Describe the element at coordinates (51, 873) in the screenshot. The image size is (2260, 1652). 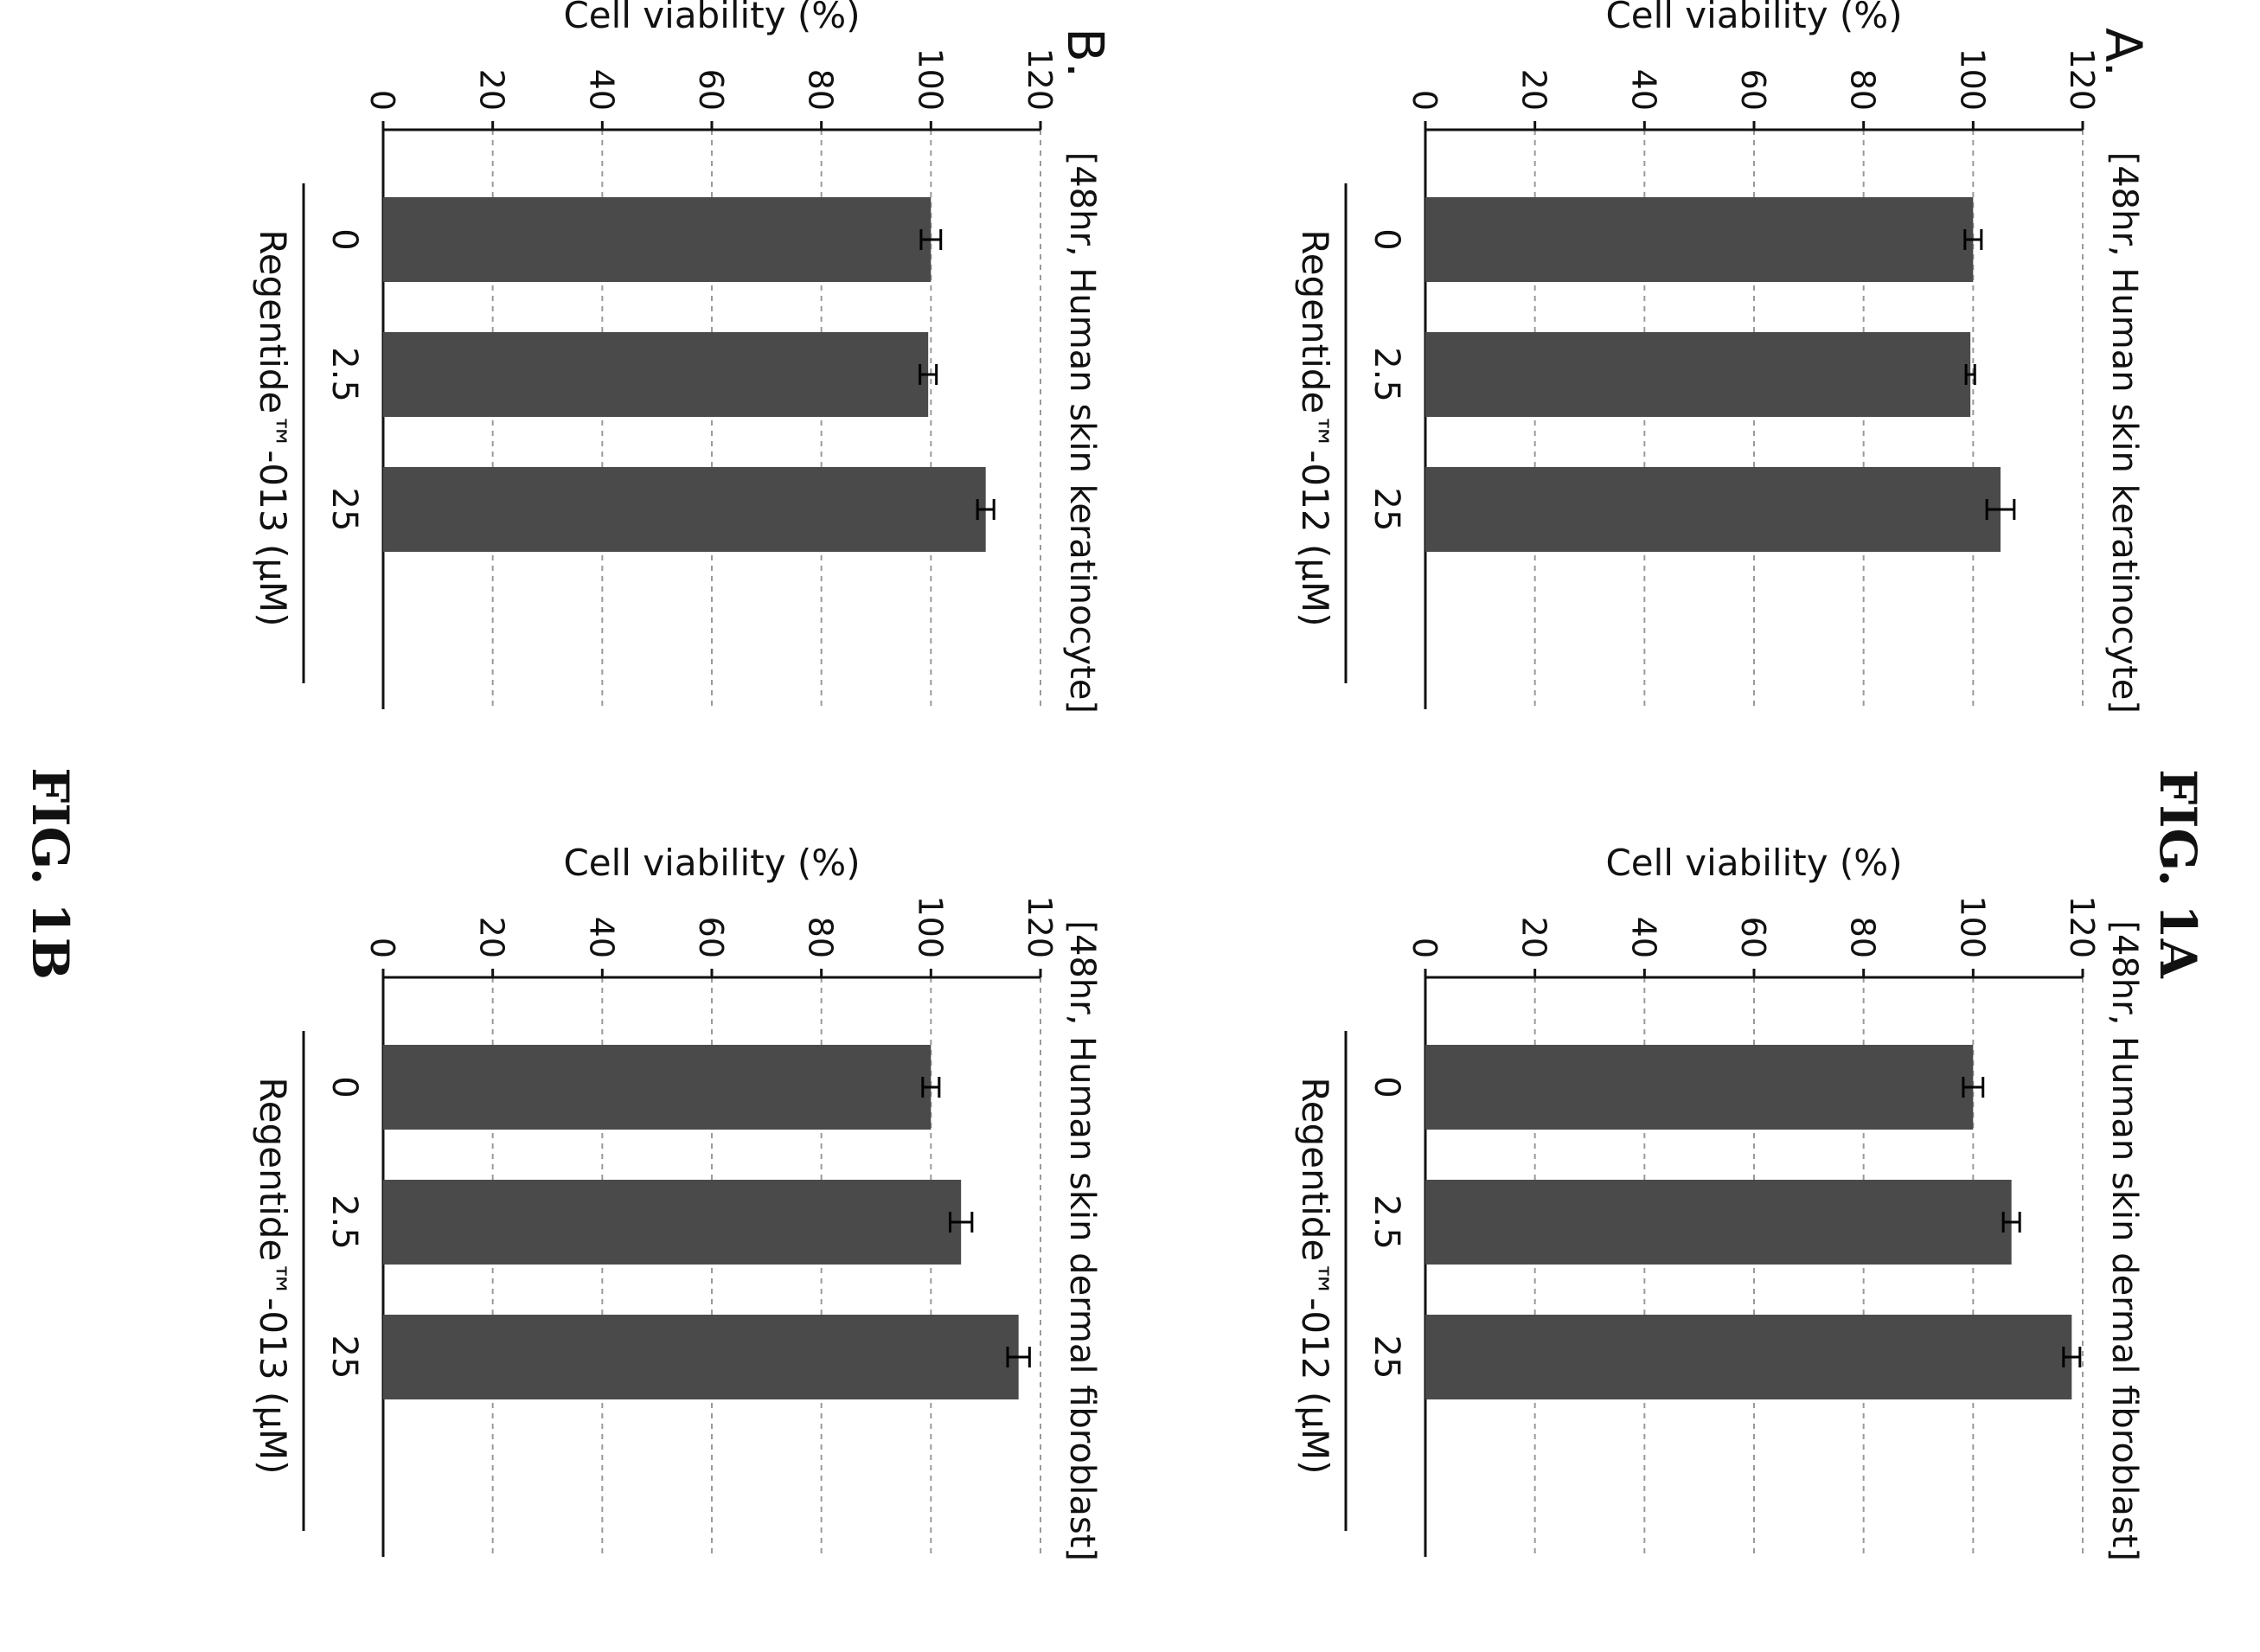
I see `figure-label-bottom: FIG. 1B` at that location.